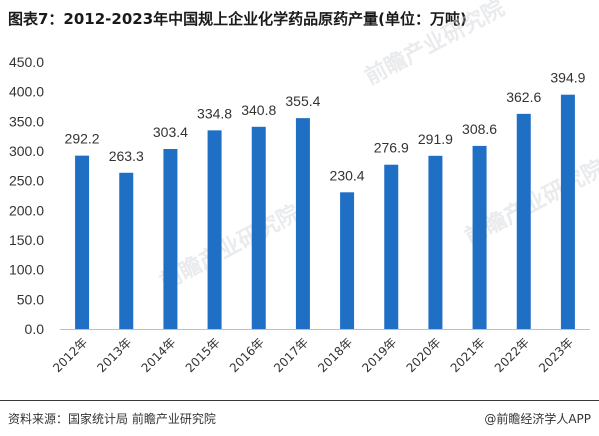  Describe the element at coordinates (379, 355) in the screenshot. I see `x-tick-label: 2019年` at that location.